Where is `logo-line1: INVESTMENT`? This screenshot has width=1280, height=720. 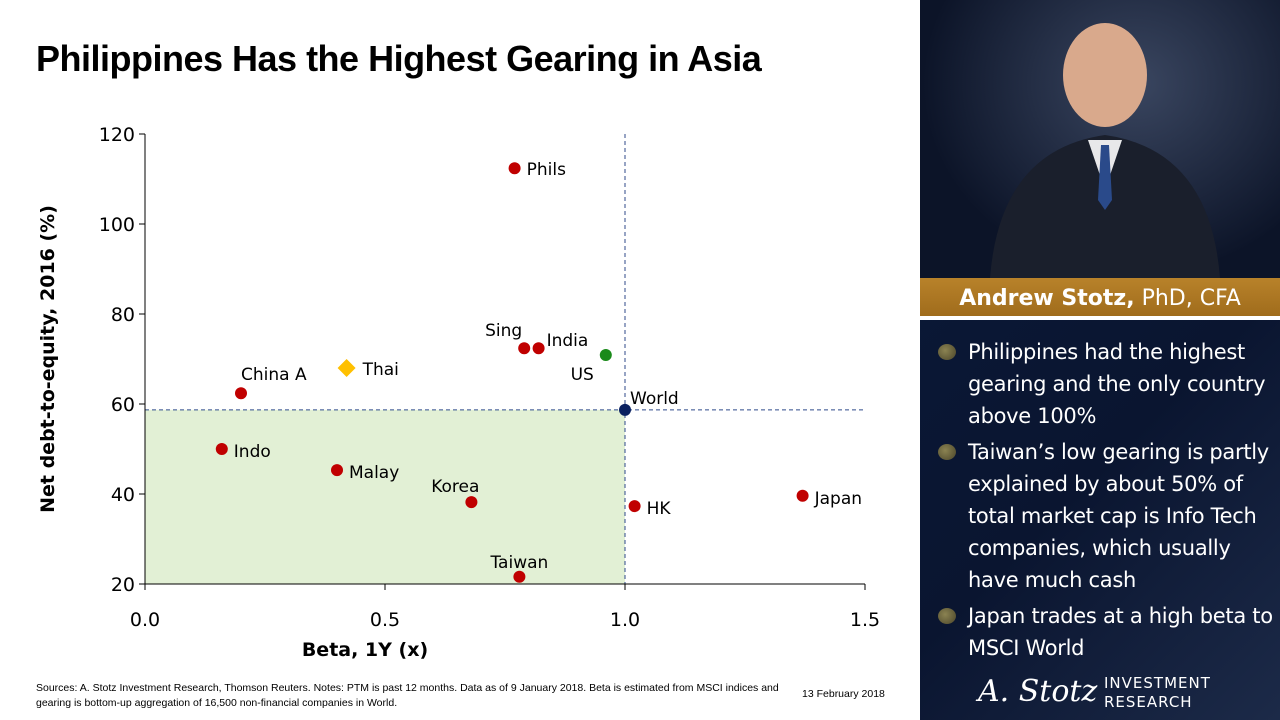 logo-line1: INVESTMENT is located at coordinates (1157, 683).